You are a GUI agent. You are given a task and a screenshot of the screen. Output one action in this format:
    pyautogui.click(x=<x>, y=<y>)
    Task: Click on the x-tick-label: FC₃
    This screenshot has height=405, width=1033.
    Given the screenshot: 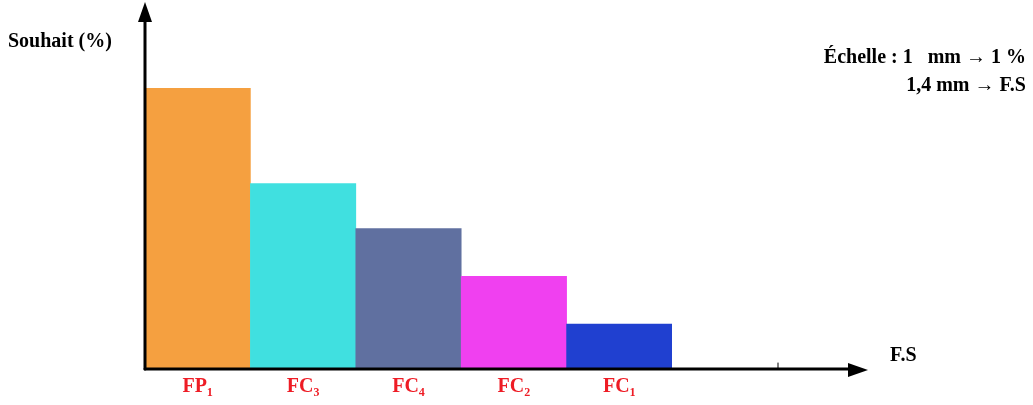 What is the action you would take?
    pyautogui.click(x=303, y=385)
    